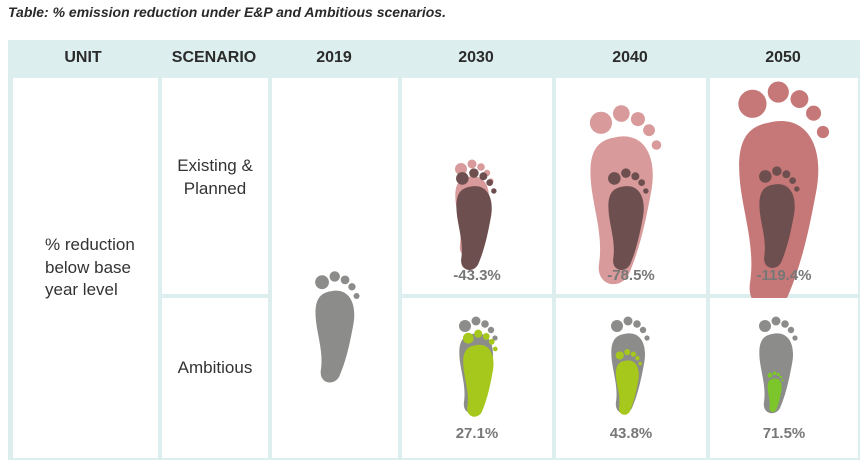  What do you see at coordinates (476, 57) in the screenshot?
I see `header-2030: 2030` at bounding box center [476, 57].